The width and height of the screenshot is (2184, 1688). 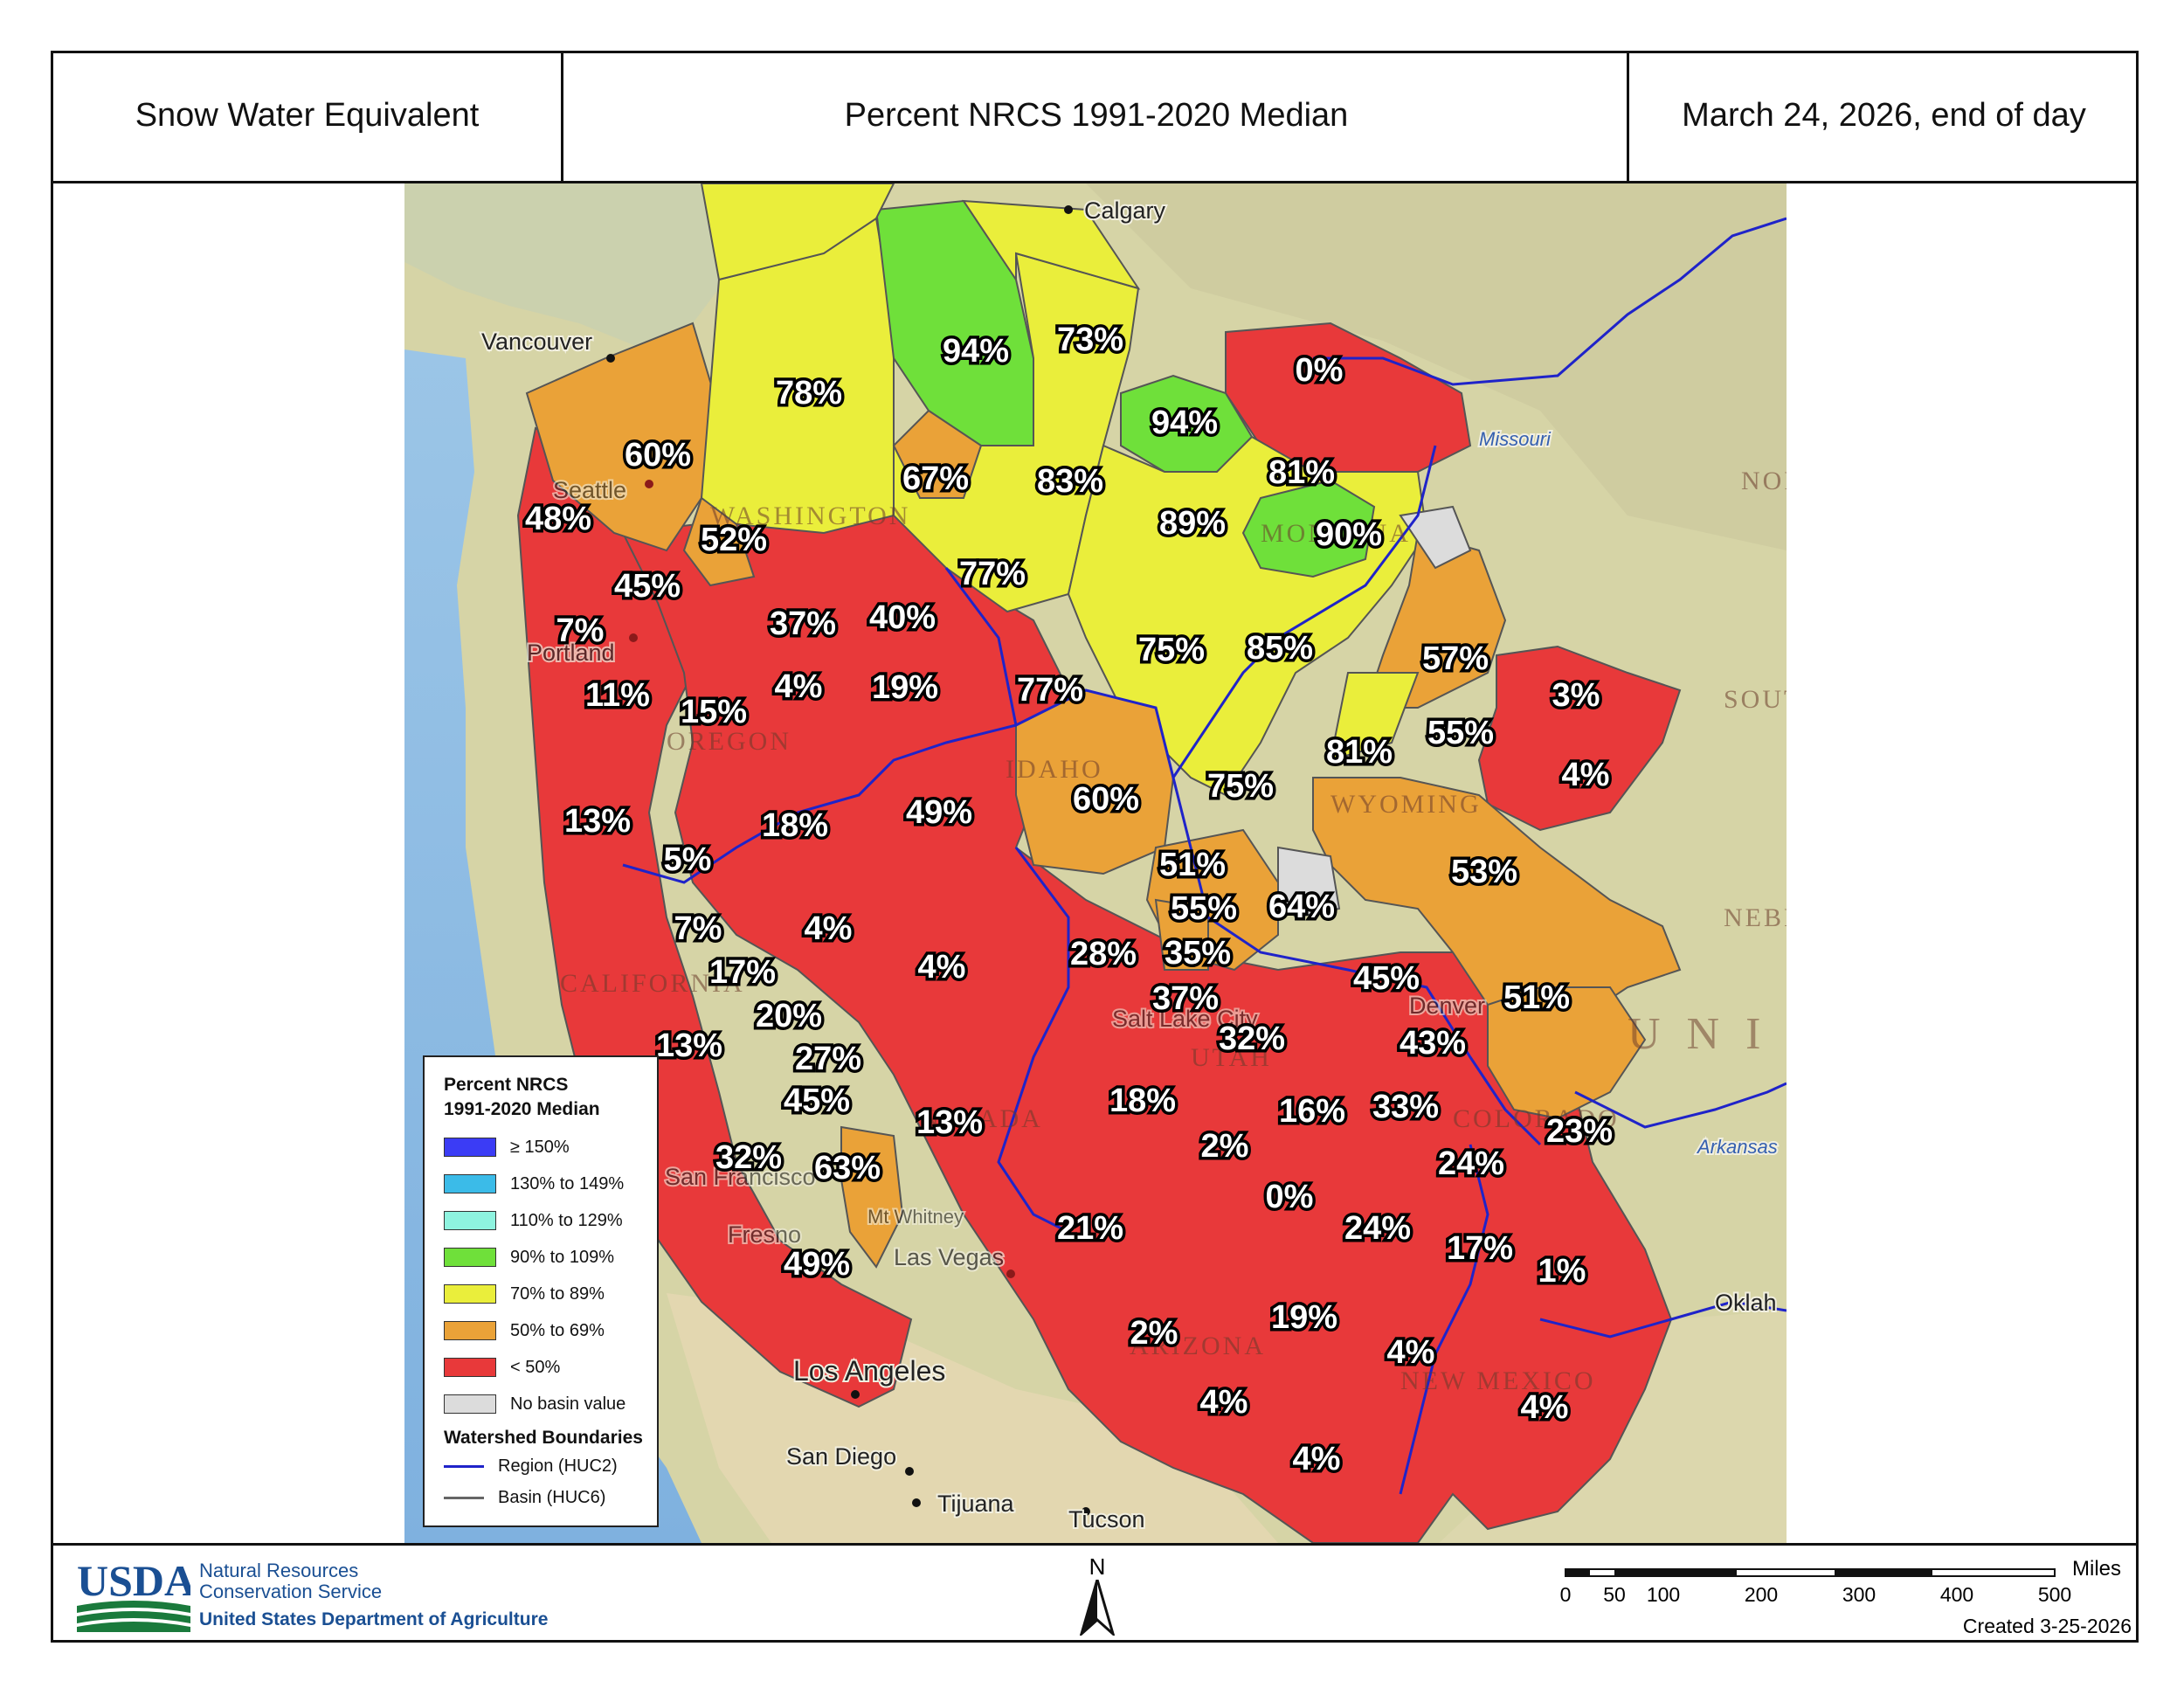 What do you see at coordinates (1663, 1594) in the screenshot?
I see `scale-tick-label: 100` at bounding box center [1663, 1594].